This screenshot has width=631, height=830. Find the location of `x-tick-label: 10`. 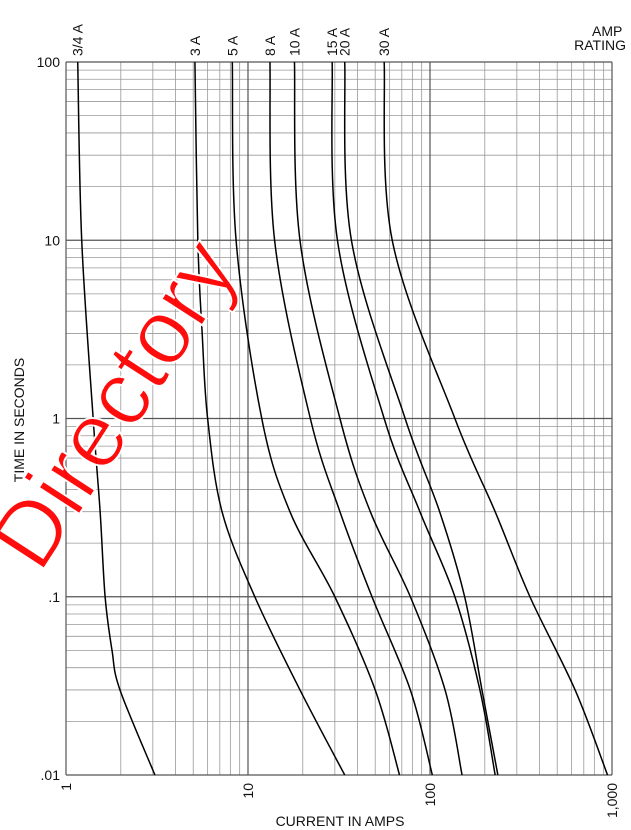

x-tick-label: 10 is located at coordinates (248, 791).